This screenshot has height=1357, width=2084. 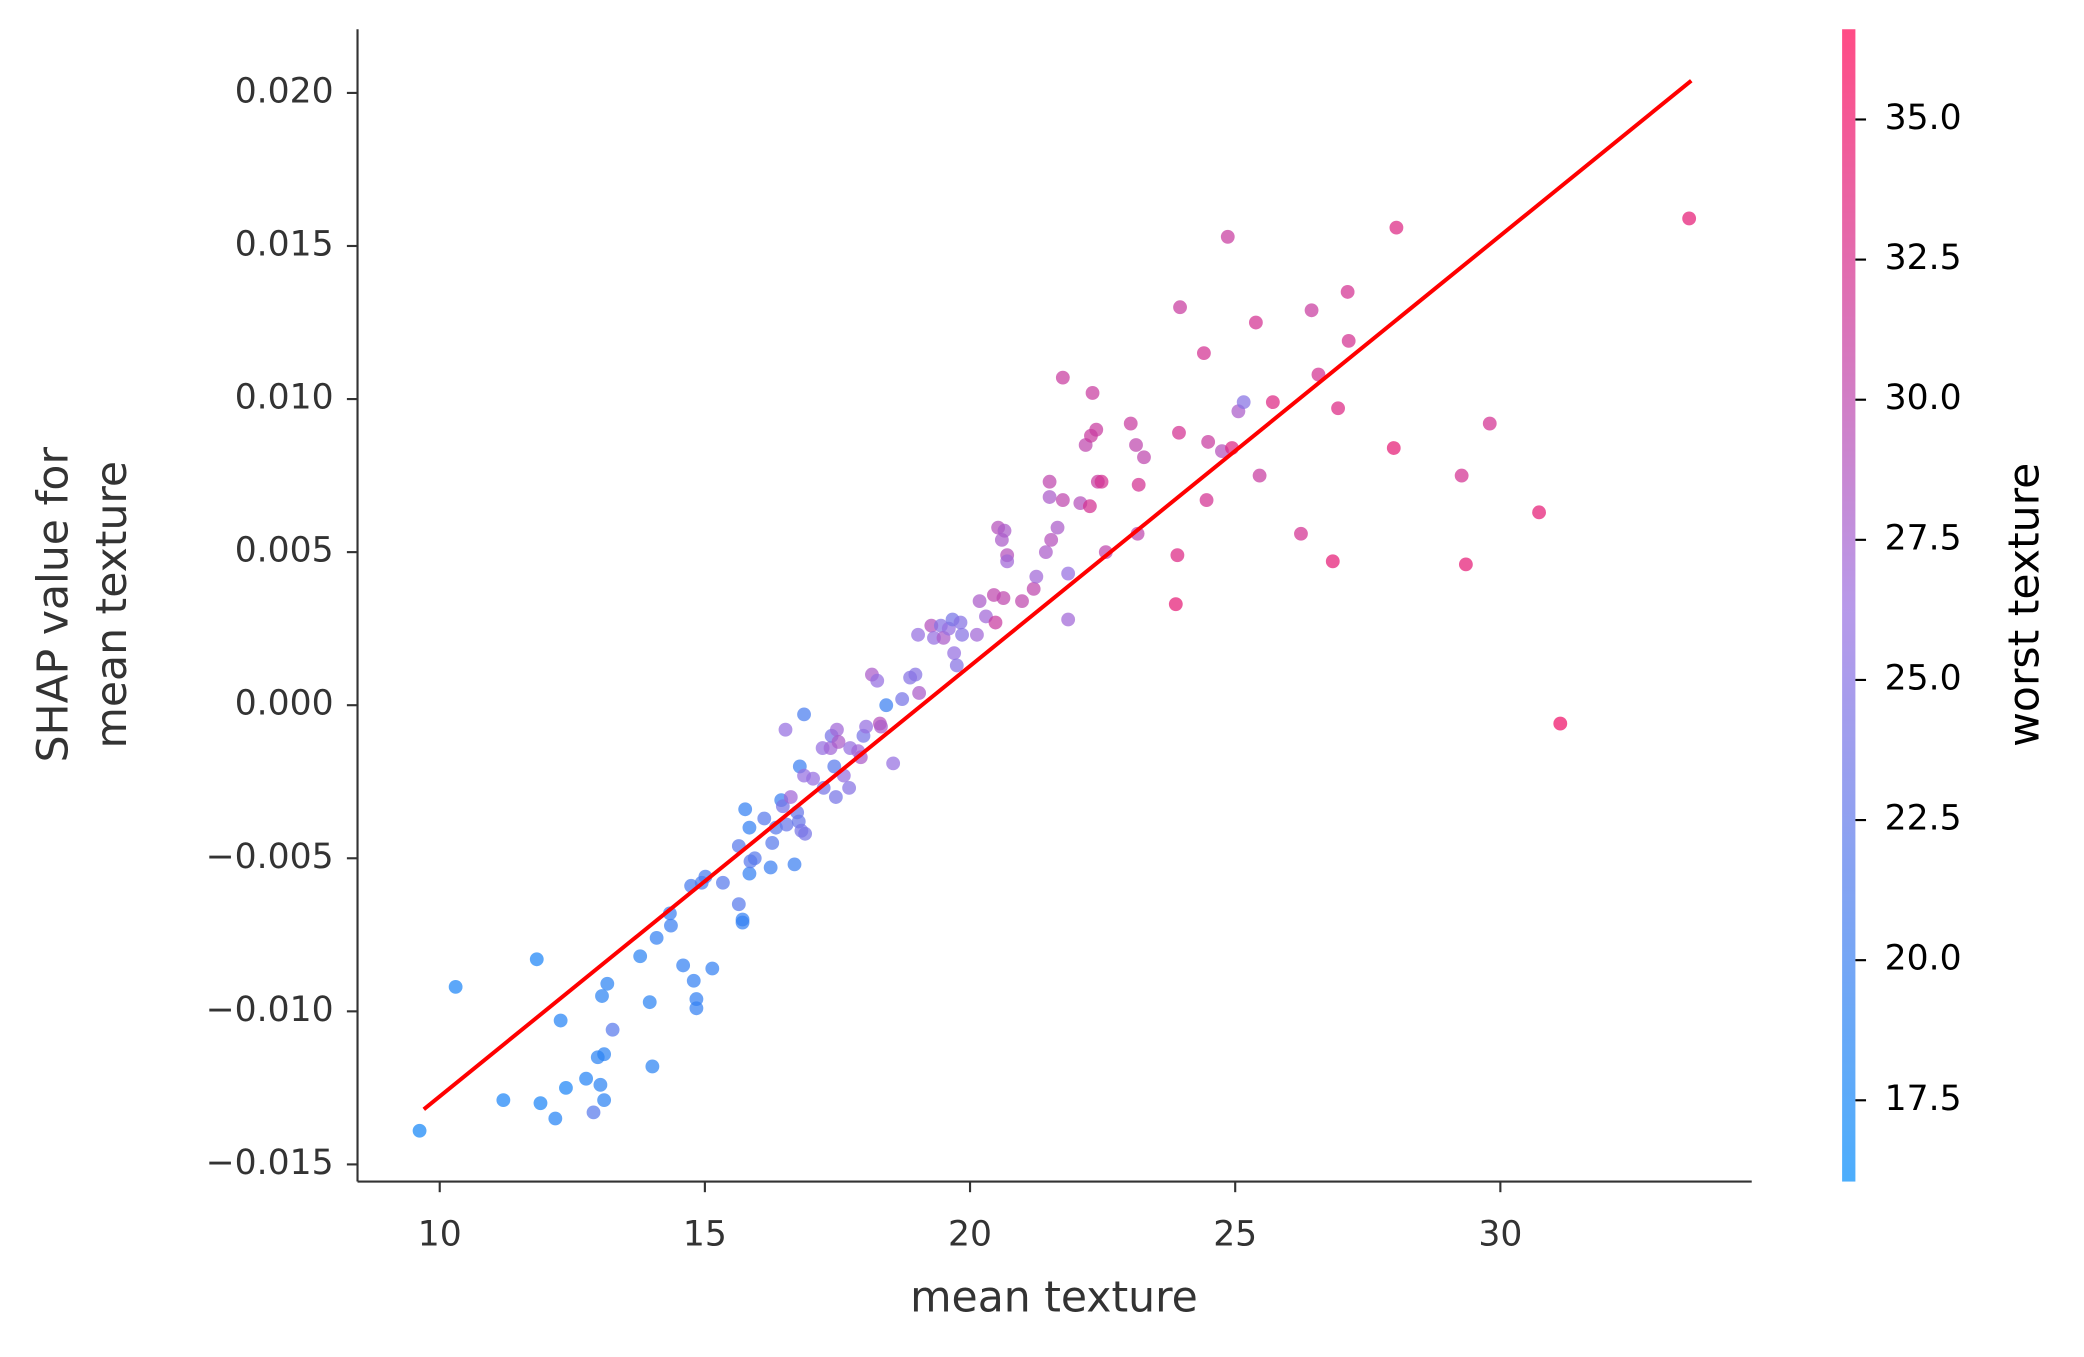 I want to click on x-axis-label: mean texture, so click(x=1054, y=1297).